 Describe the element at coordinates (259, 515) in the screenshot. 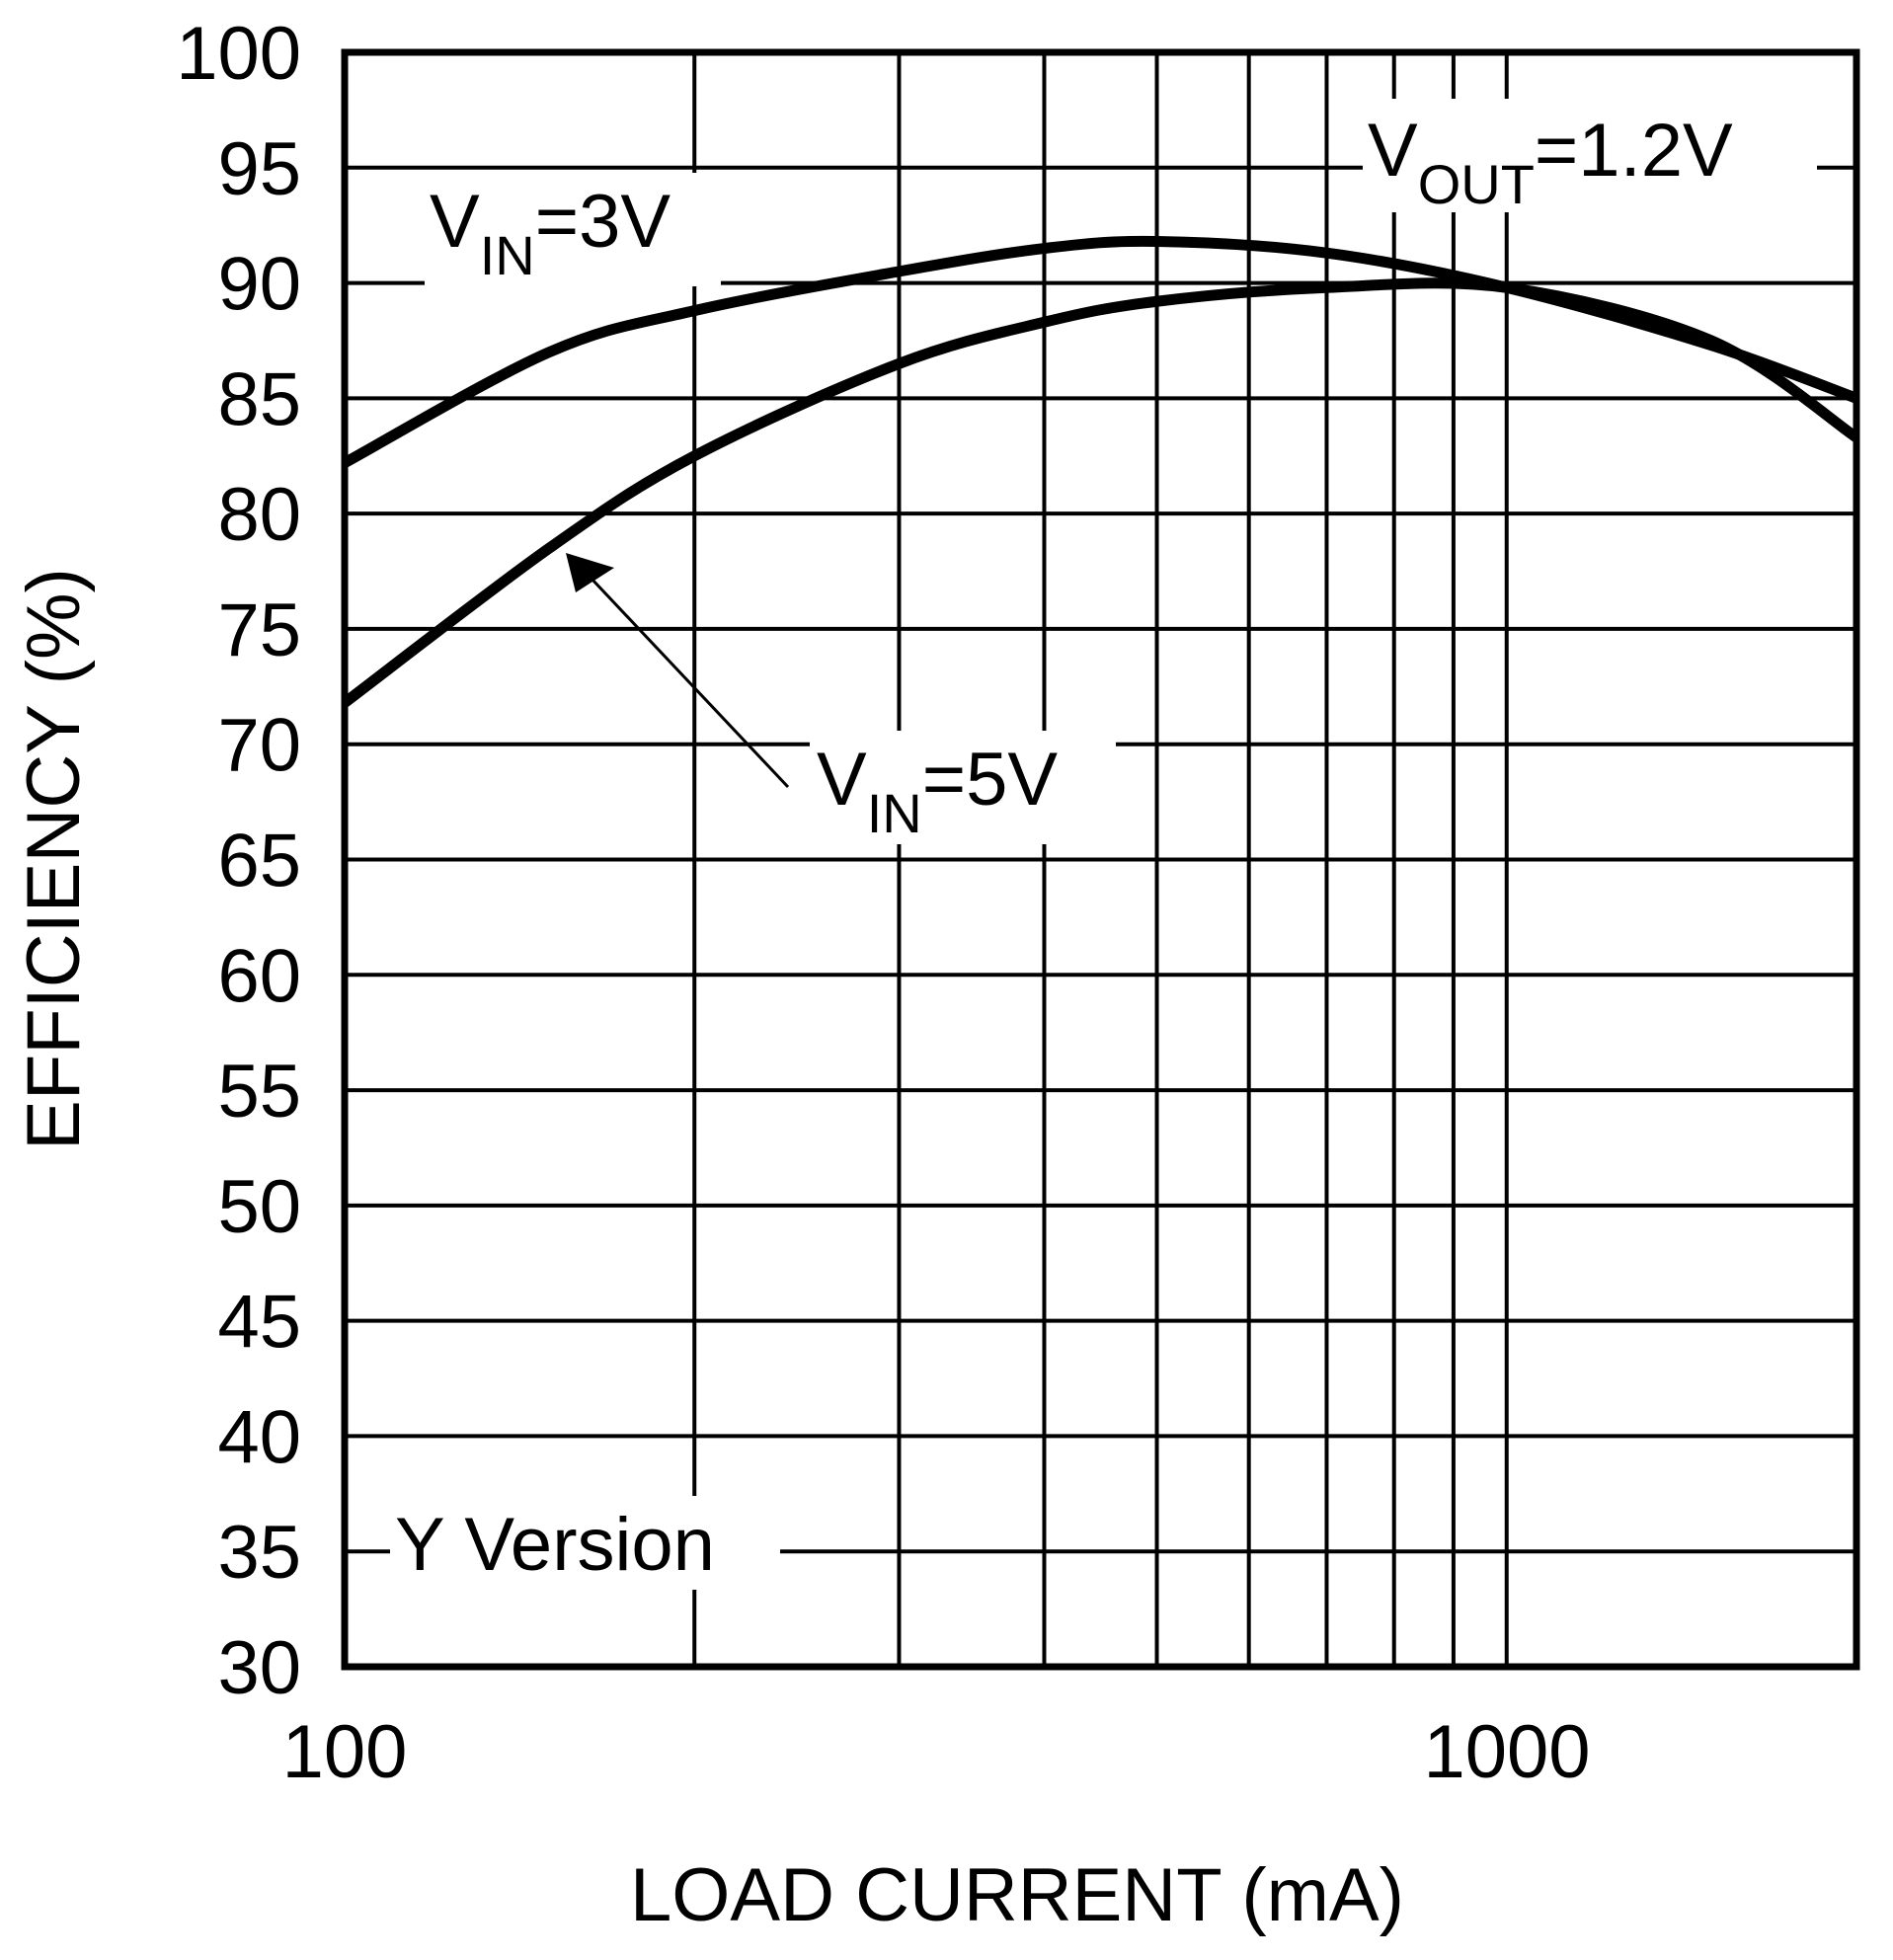

I see `y-tick-label: 80` at that location.